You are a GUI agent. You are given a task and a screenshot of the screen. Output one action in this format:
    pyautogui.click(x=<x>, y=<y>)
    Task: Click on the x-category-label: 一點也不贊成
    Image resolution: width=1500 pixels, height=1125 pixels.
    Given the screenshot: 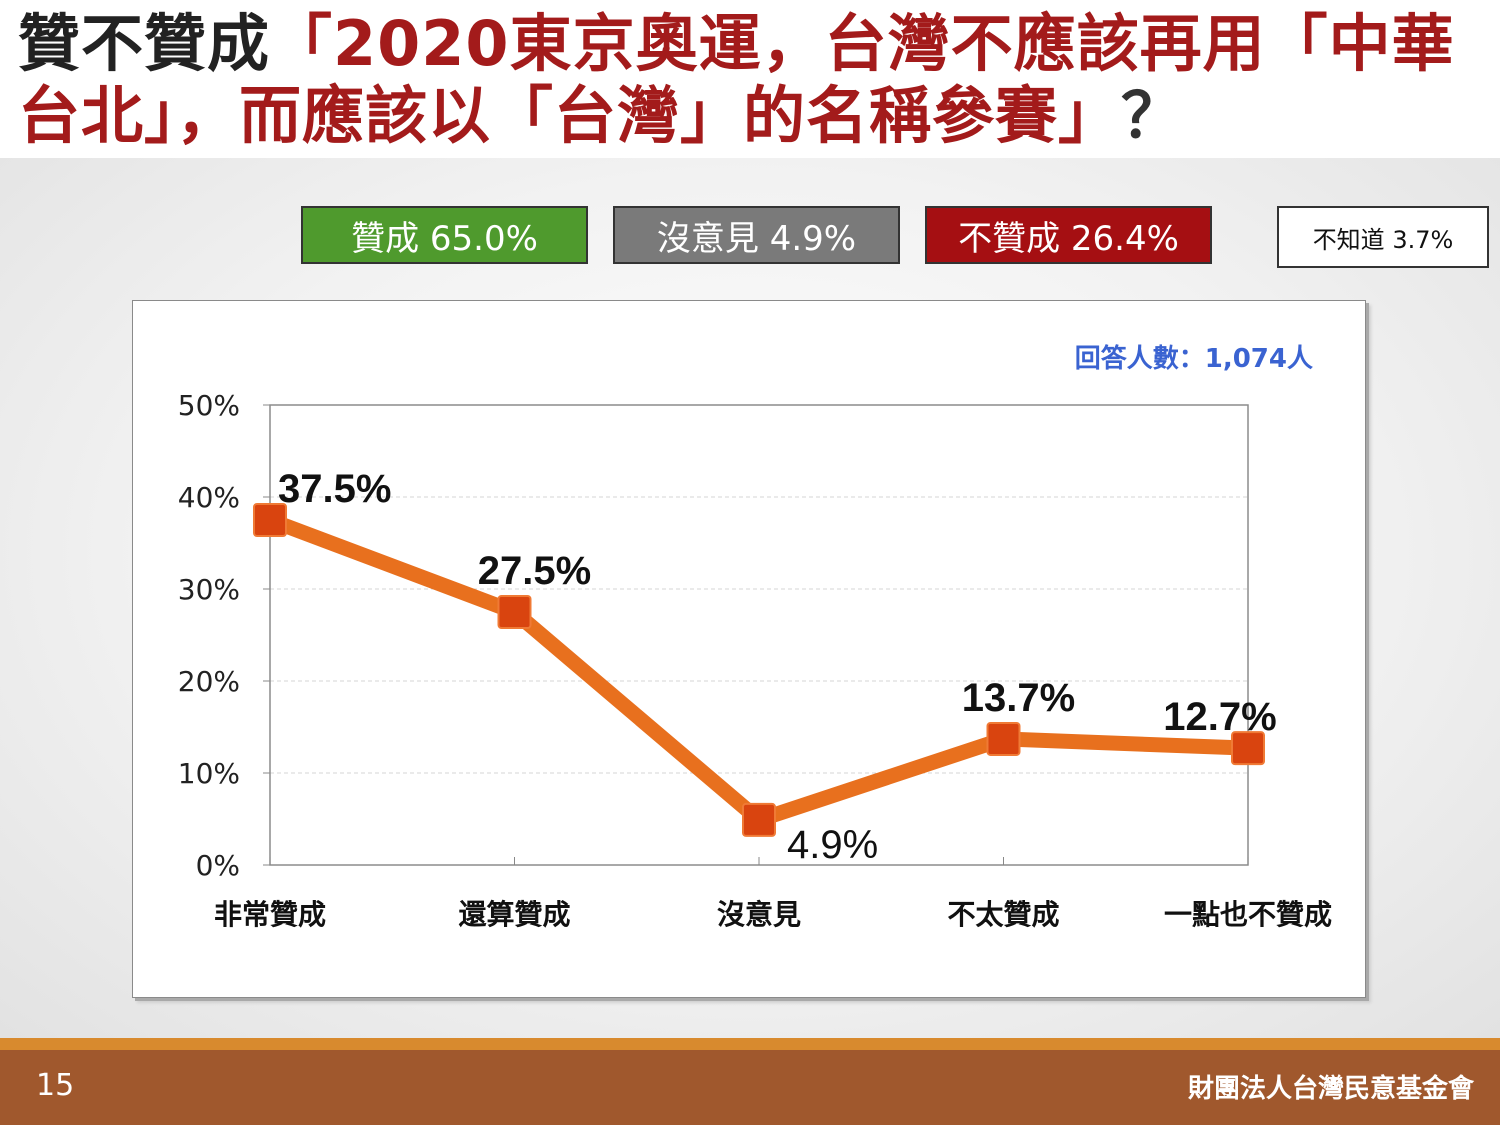 What is the action you would take?
    pyautogui.click(x=1248, y=914)
    